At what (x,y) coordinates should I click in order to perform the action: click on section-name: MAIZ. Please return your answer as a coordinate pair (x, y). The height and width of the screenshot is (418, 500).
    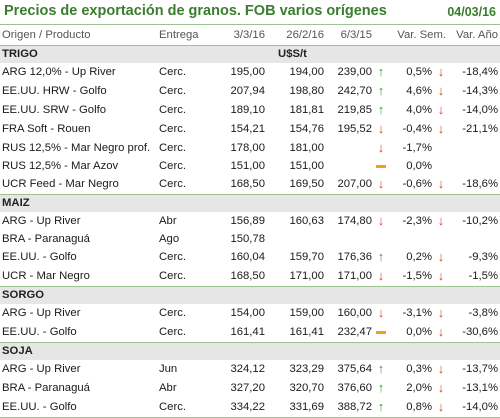
    Looking at the image, I should click on (106, 203).